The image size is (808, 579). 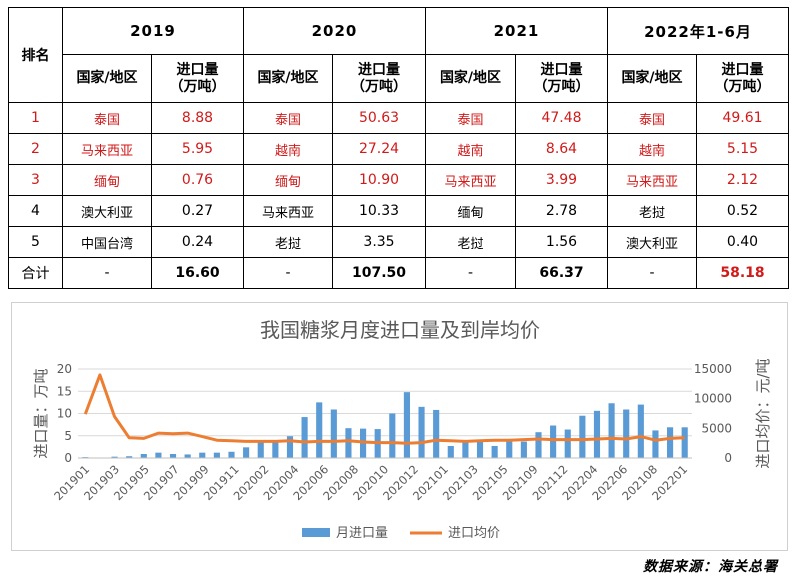 What do you see at coordinates (68, 436) in the screenshot?
I see `y-left-tick-label: 5` at bounding box center [68, 436].